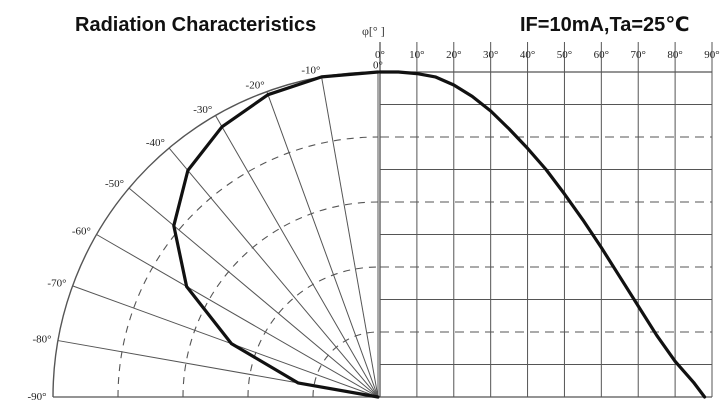  Describe the element at coordinates (453, 55) in the screenshot. I see `cart-tick-label: 20°` at that location.